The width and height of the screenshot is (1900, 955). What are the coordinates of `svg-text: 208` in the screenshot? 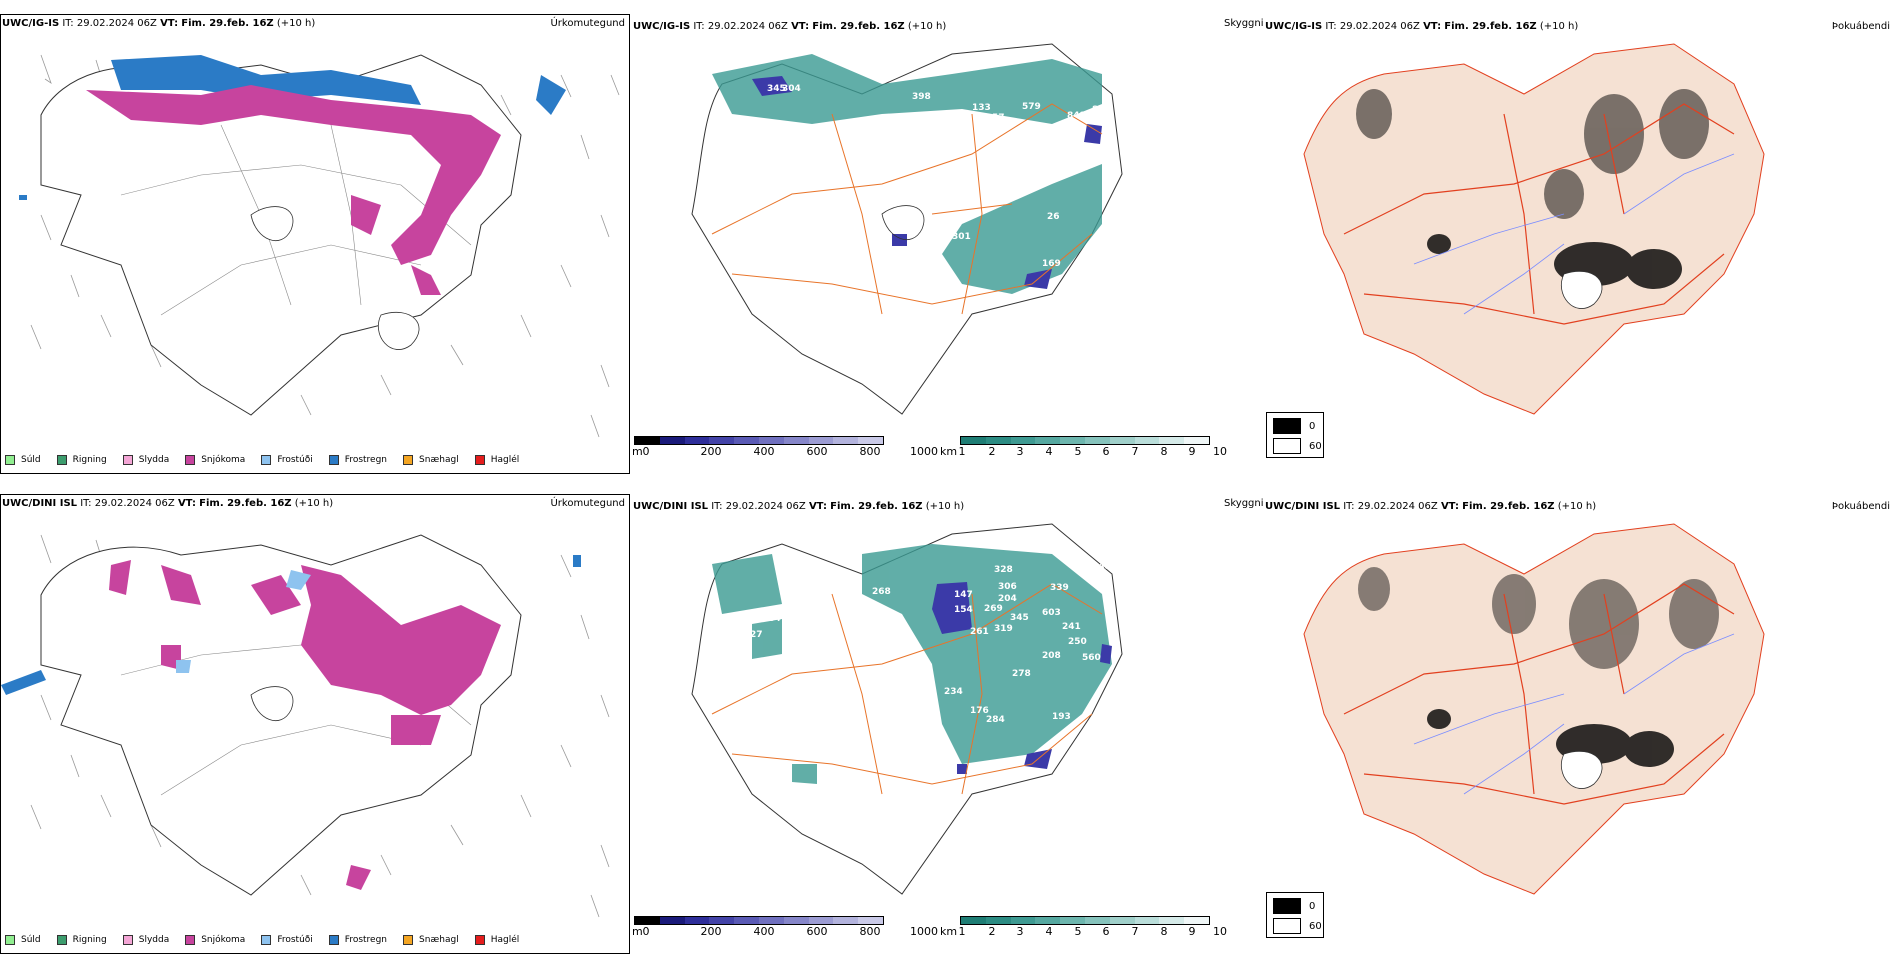 It's located at (1051, 656).